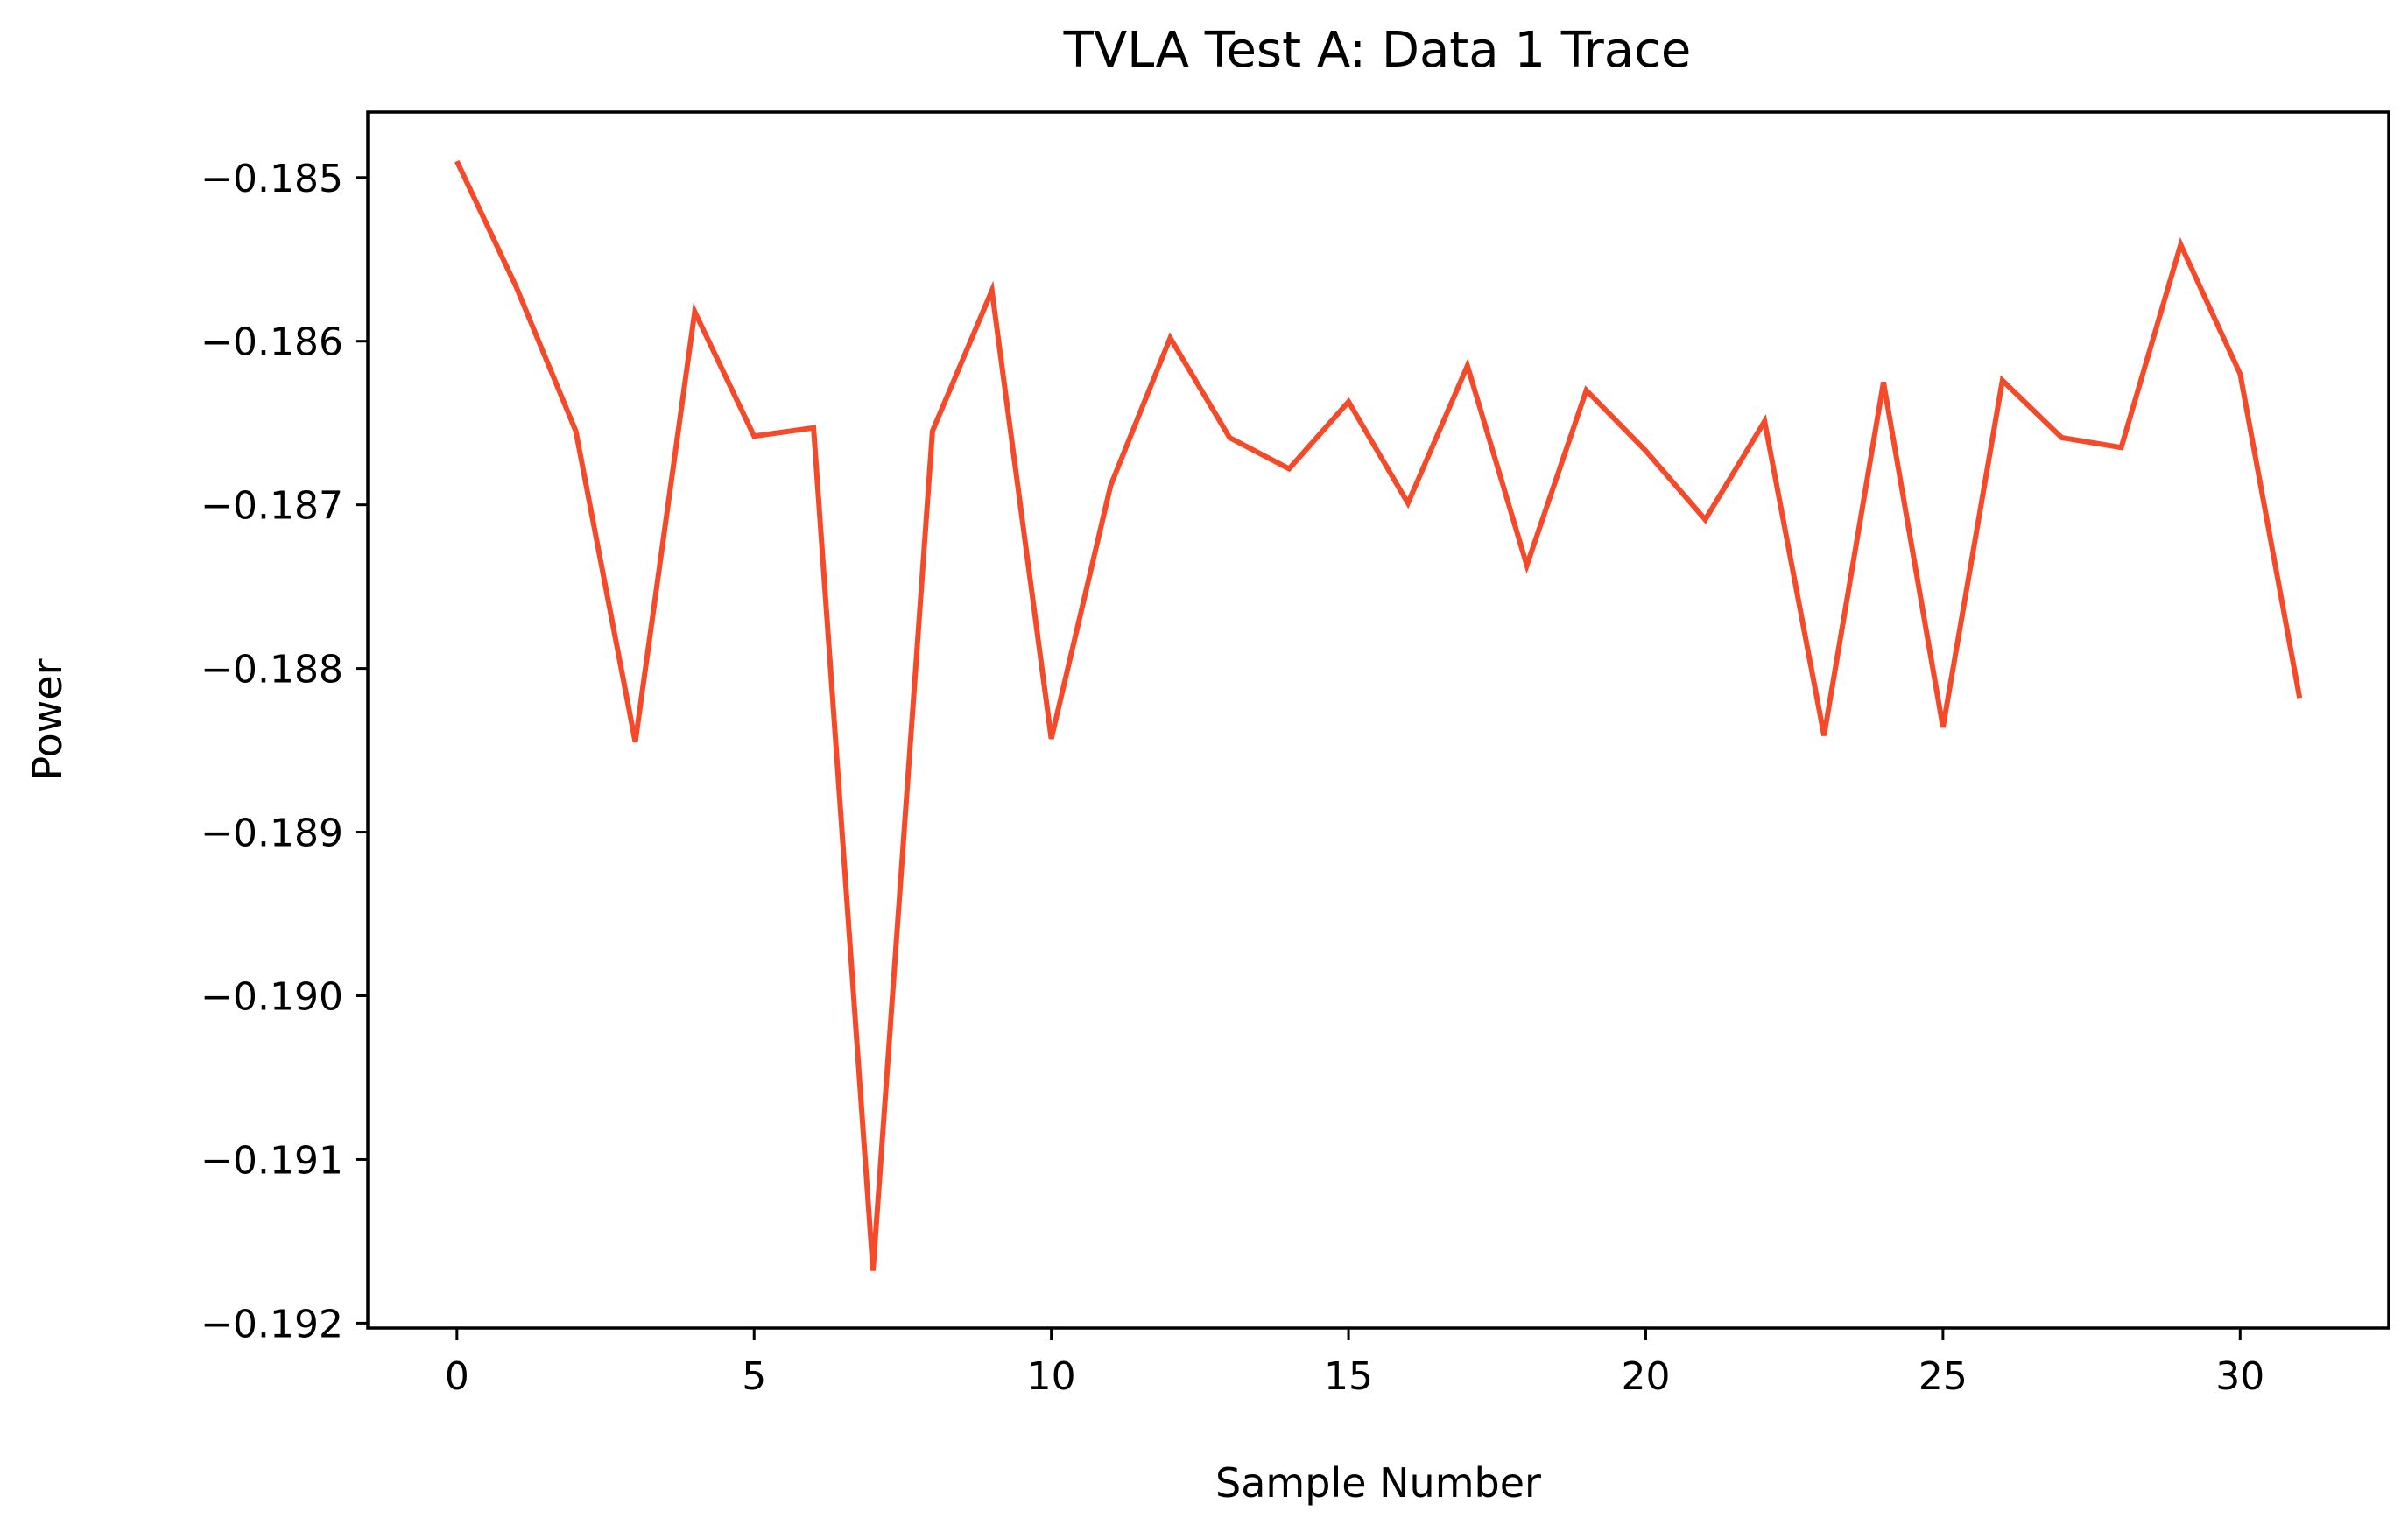 The height and width of the screenshot is (1532, 2408). Describe the element at coordinates (272, 1324) in the screenshot. I see `y-tick-label: −0.192` at that location.